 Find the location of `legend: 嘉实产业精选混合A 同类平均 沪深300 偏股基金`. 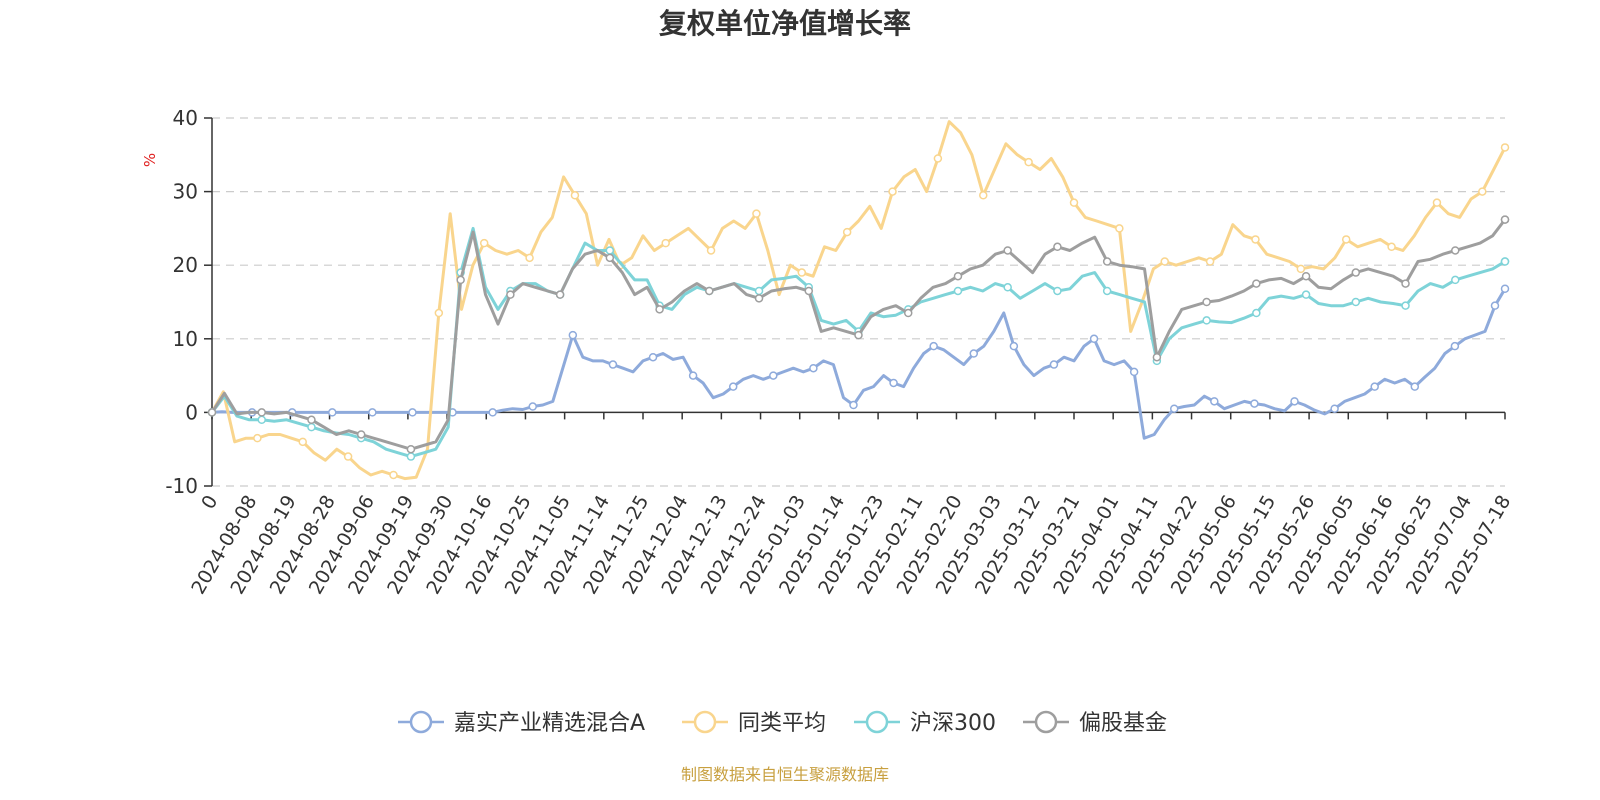

legend: 嘉实产业精选混合A 同类平均 沪深300 偏股基金 is located at coordinates (782, 723).